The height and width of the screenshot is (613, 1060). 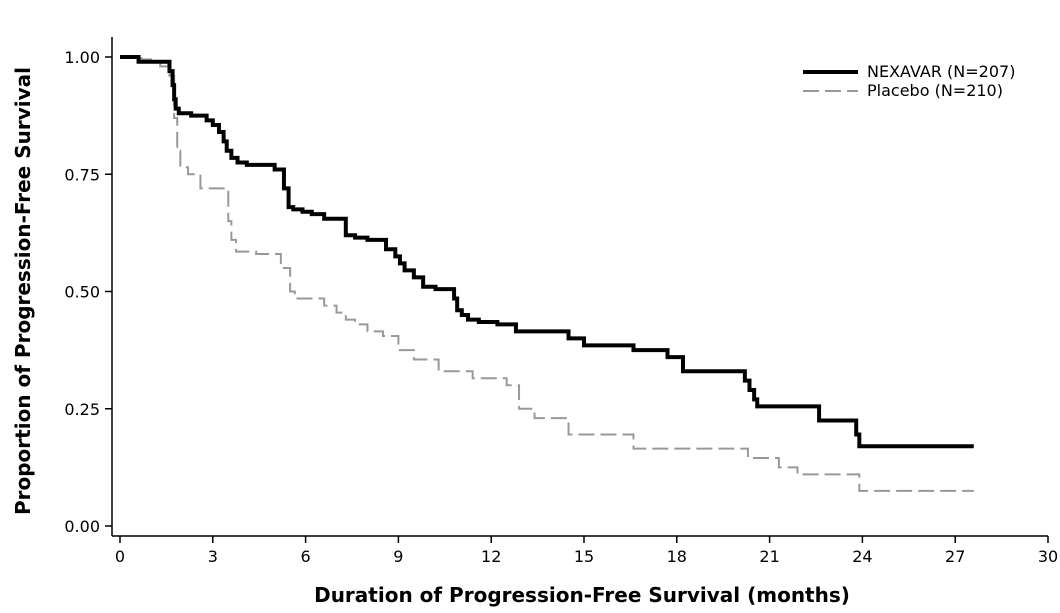 I want to click on x-tick-label: 30, so click(x=1048, y=556).